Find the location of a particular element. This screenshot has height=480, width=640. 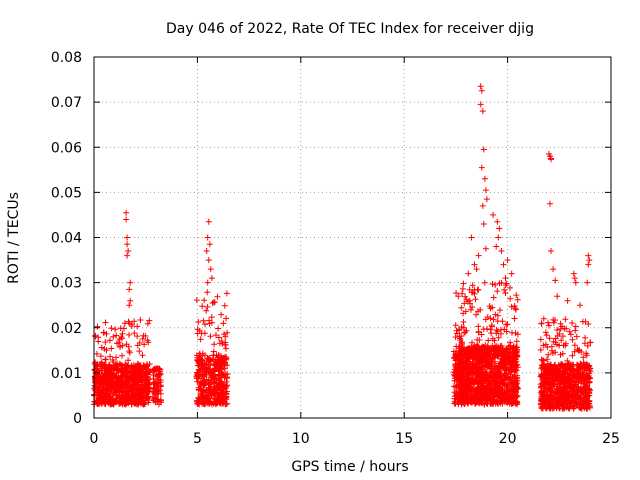

x-axis-label: GPS time / hours is located at coordinates (349, 467).